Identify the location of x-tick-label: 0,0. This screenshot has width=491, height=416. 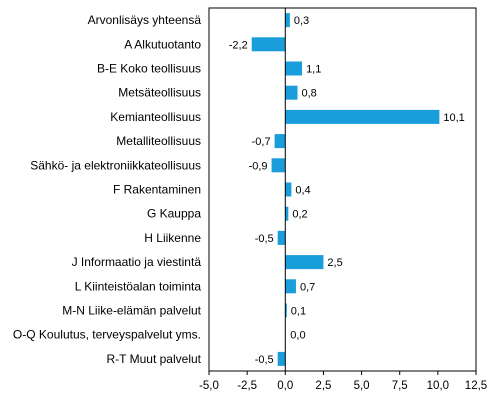
(285, 386).